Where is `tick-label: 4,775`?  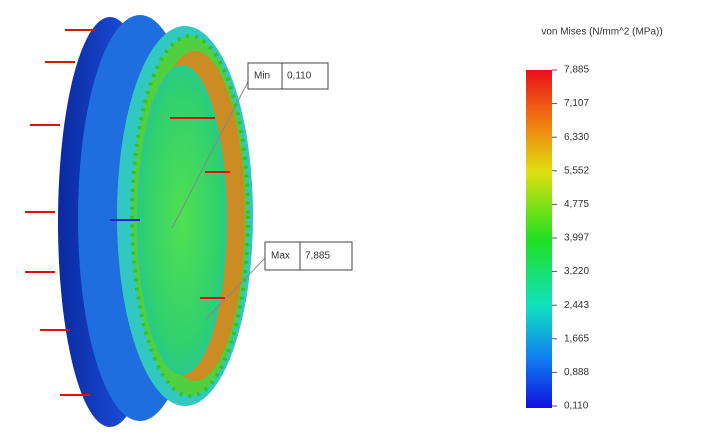 tick-label: 4,775 is located at coordinates (576, 204).